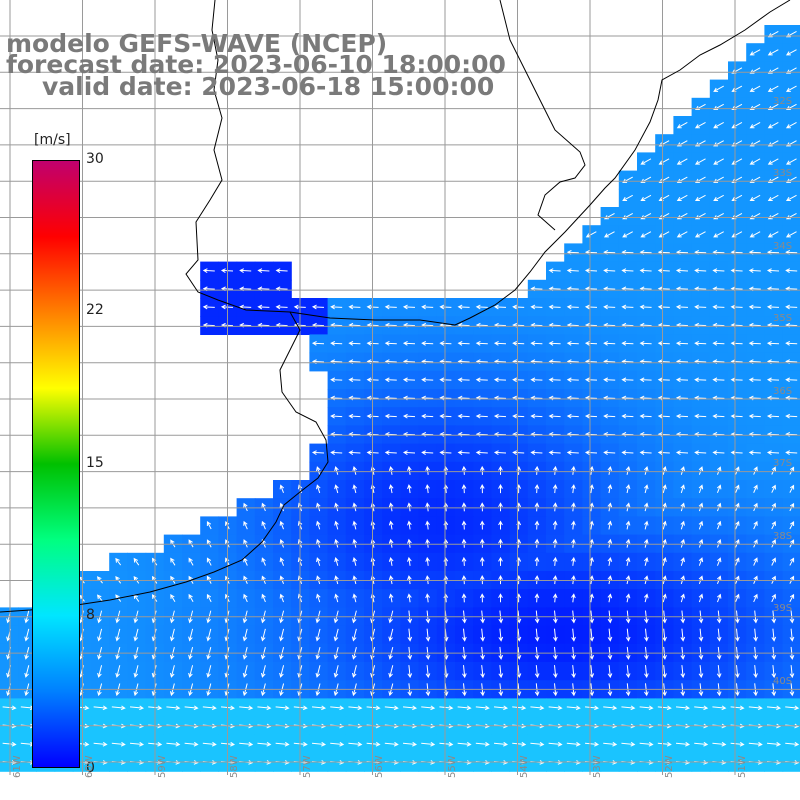  Describe the element at coordinates (524, 766) in the screenshot. I see `lon-label-54w: 54W` at that location.